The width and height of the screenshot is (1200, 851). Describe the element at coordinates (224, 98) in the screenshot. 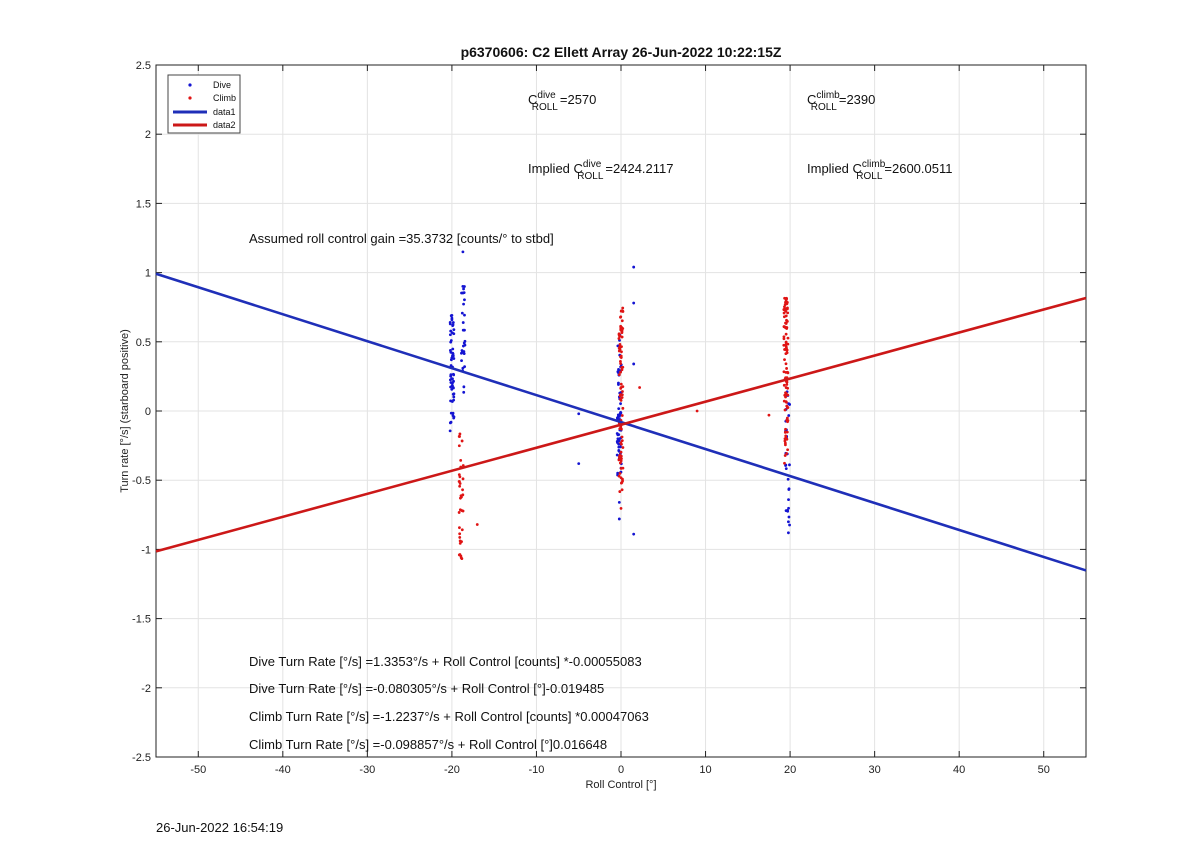

I see `legend-label-climb: Climb` at that location.